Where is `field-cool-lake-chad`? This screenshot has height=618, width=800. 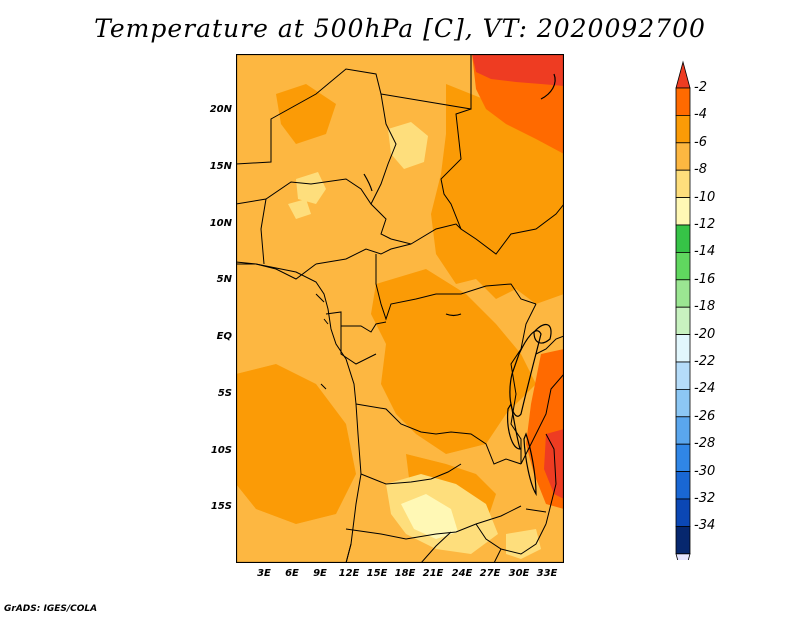
field-cool-lake-chad is located at coordinates (311, 188).